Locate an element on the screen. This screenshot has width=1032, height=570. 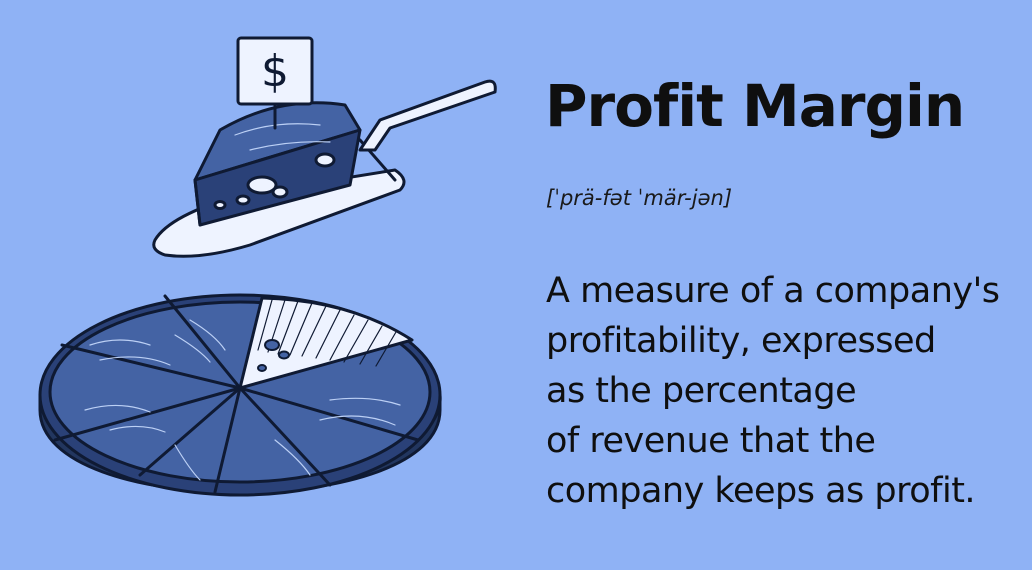
price-sign-text: $ is located at coordinates (275, 71).